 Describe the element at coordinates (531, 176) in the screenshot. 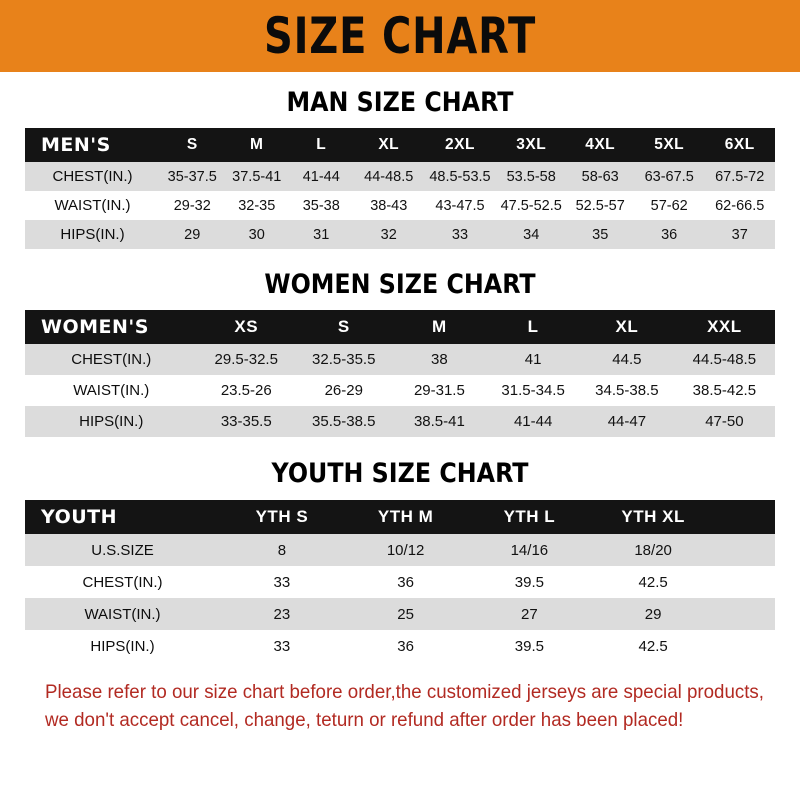

I see `cell-chest-3xl: 53.5-58` at that location.